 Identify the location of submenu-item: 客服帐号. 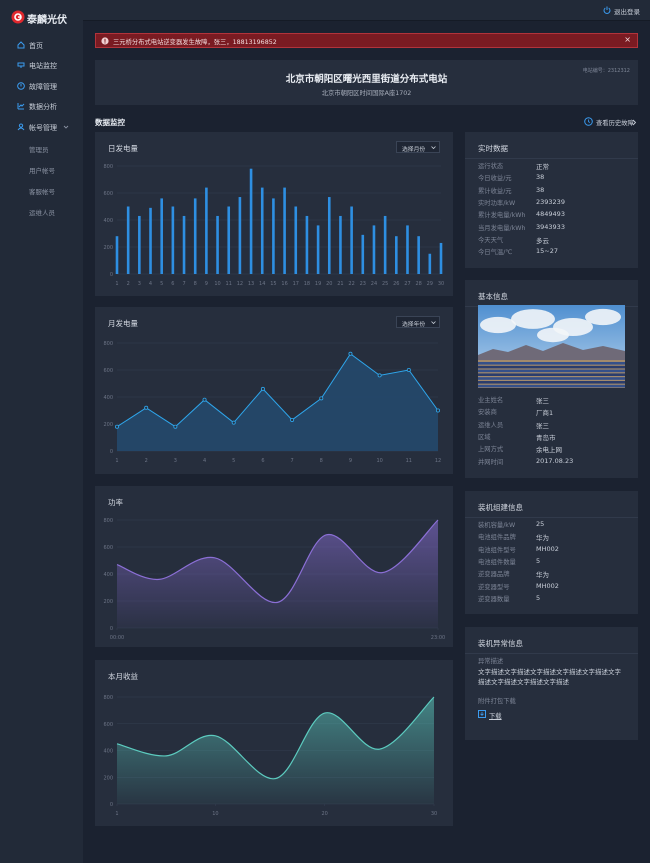
(42, 192).